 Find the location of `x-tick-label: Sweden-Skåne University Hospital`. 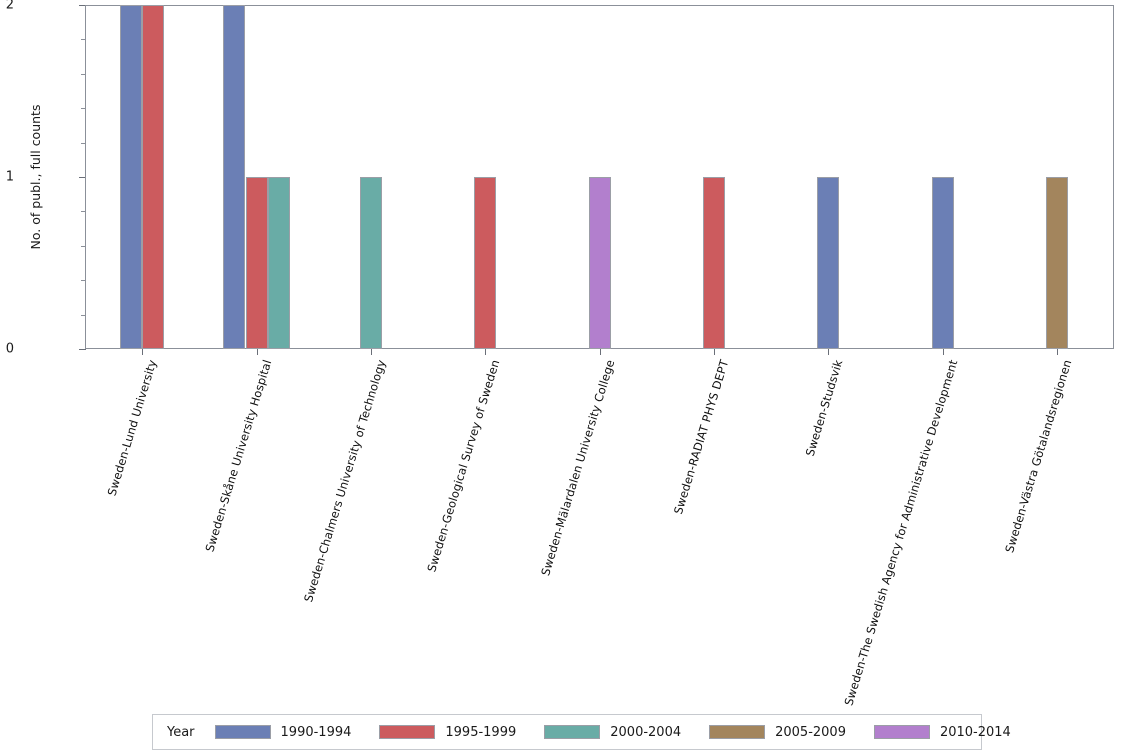

x-tick-label: Sweden-Skåne University Hospital is located at coordinates (237, 456).